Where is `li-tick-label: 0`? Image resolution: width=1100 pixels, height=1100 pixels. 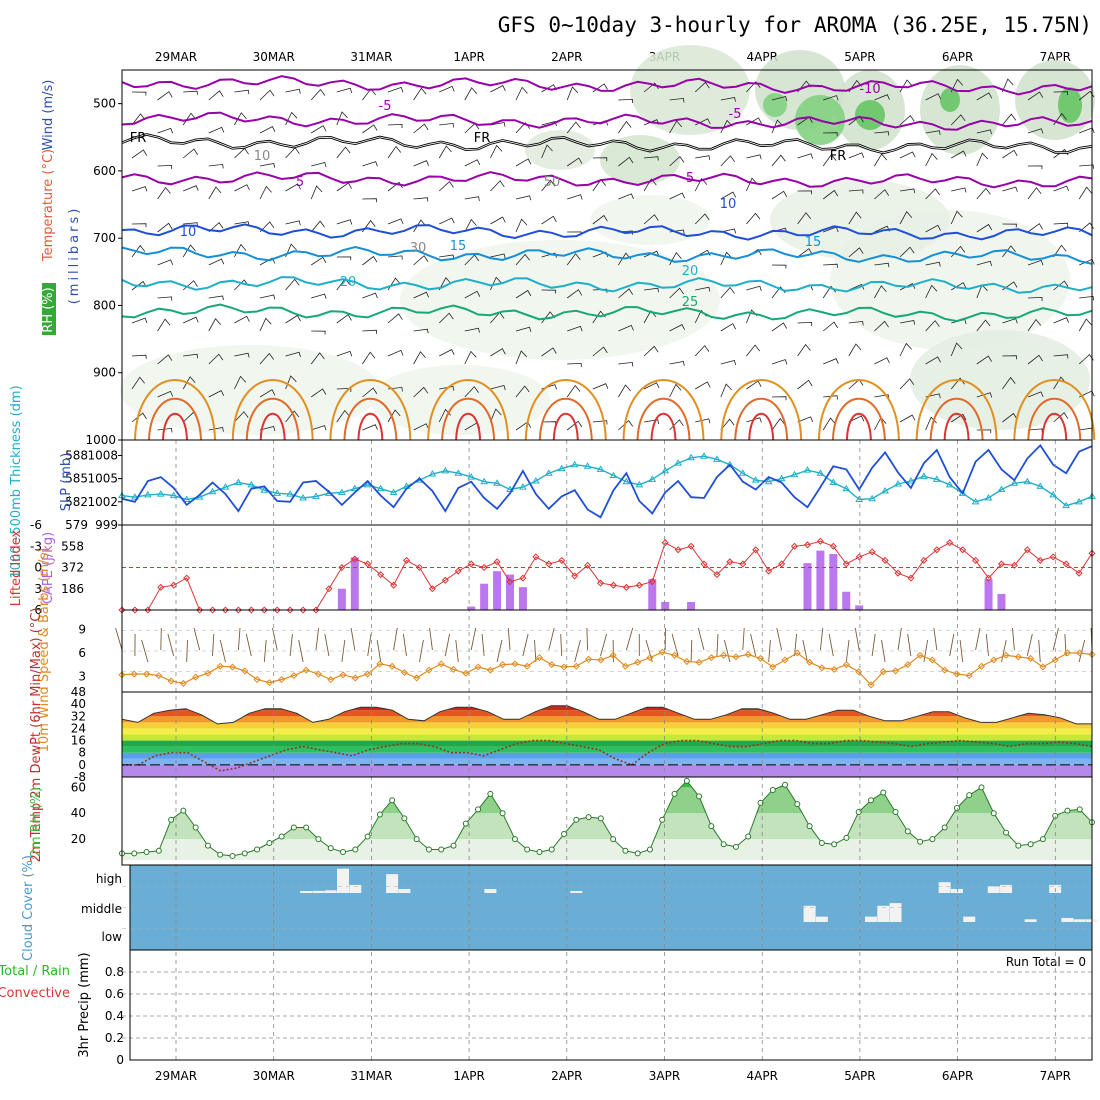 li-tick-label: 0 is located at coordinates (38, 568).